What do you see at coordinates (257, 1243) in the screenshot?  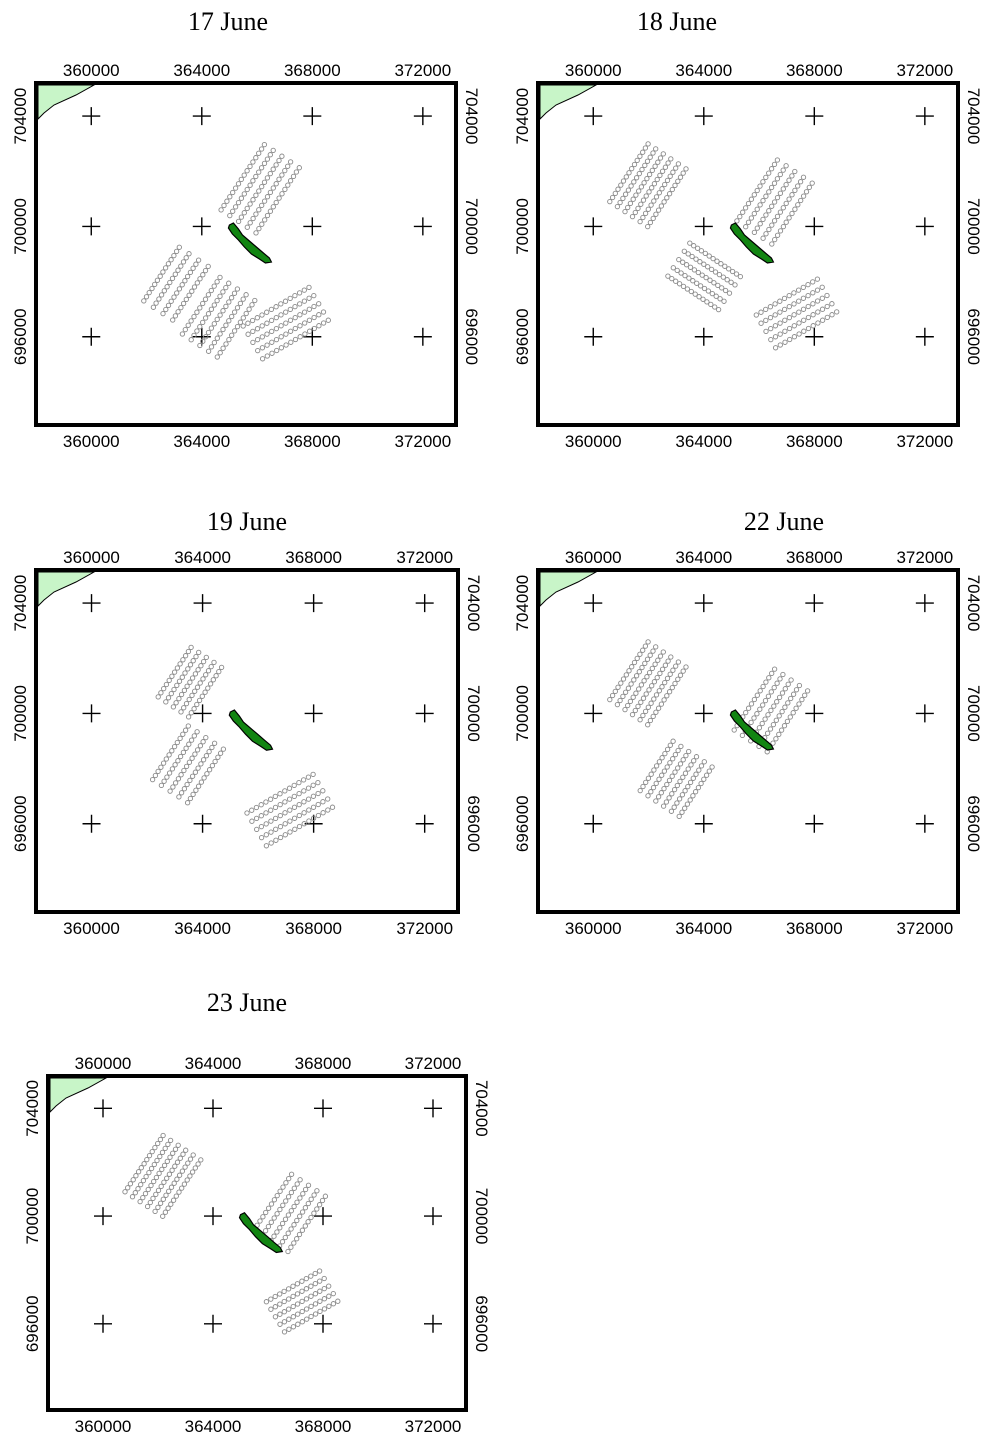 I see `map-frame` at bounding box center [257, 1243].